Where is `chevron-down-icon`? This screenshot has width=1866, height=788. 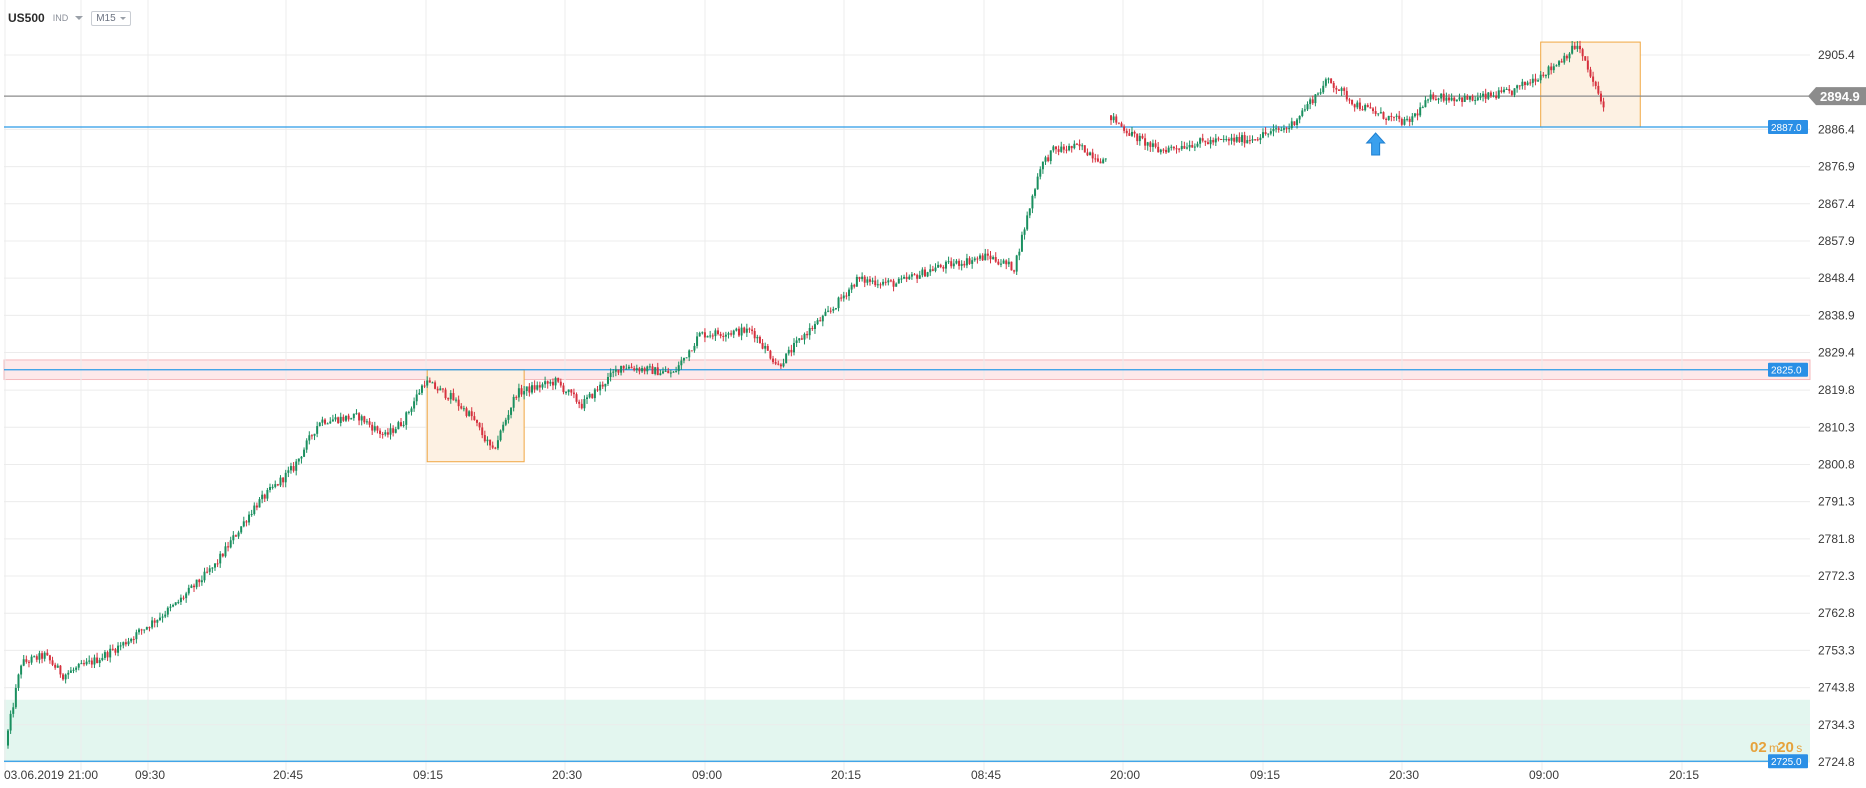 chevron-down-icon is located at coordinates (79, 18).